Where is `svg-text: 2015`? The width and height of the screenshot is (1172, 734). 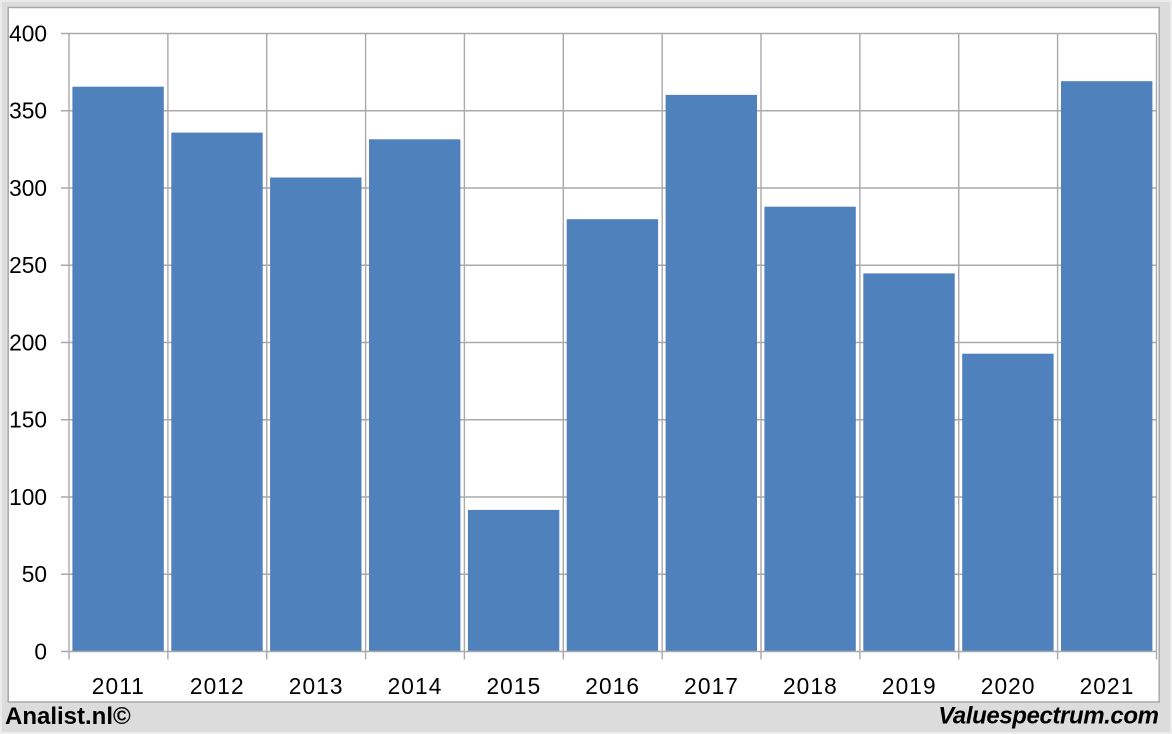
svg-text: 2015 is located at coordinates (513, 686).